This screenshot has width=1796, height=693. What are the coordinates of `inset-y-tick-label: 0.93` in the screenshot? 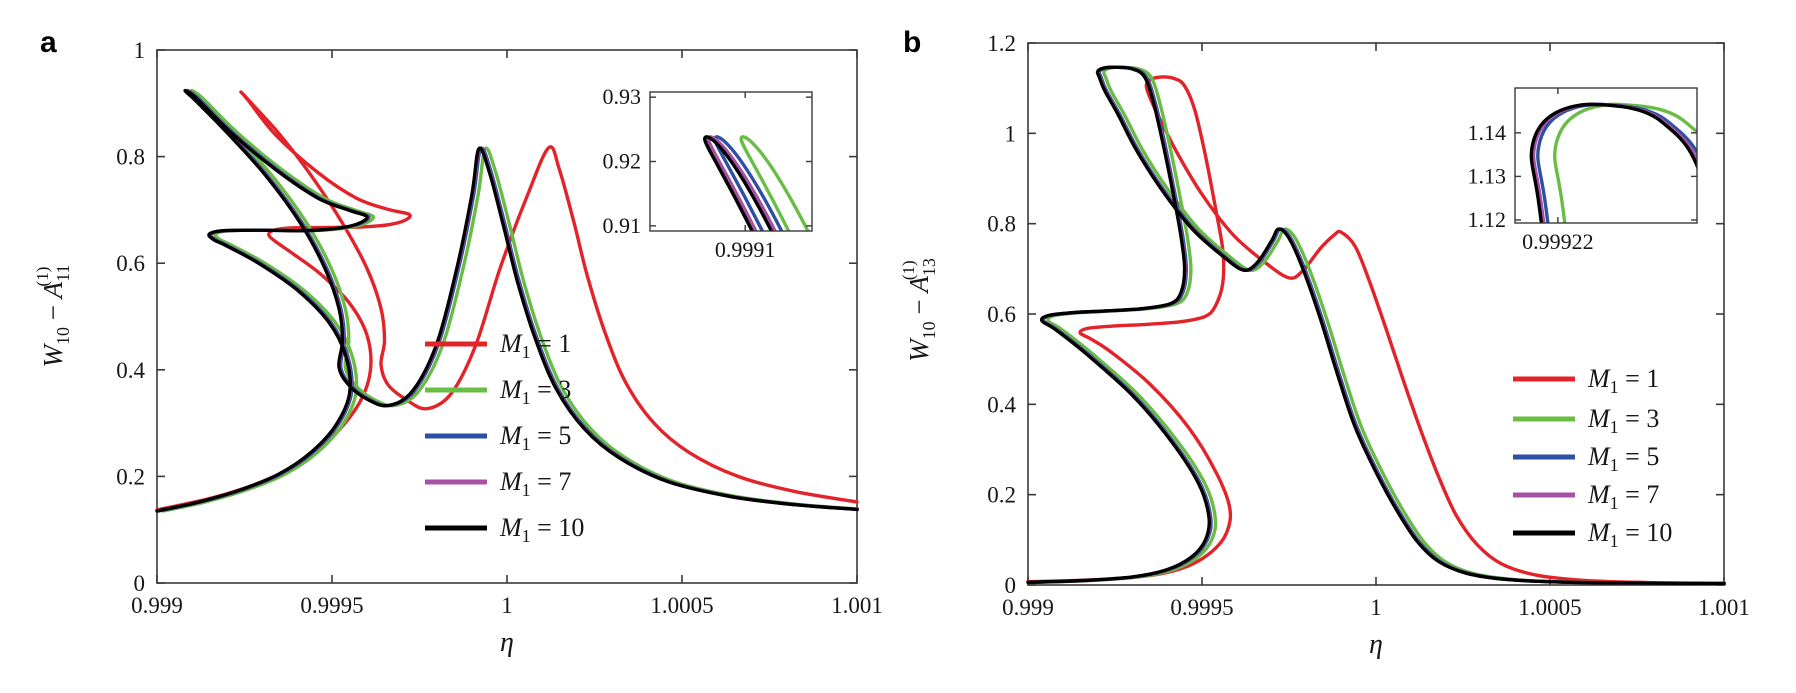 It's located at (622, 96).